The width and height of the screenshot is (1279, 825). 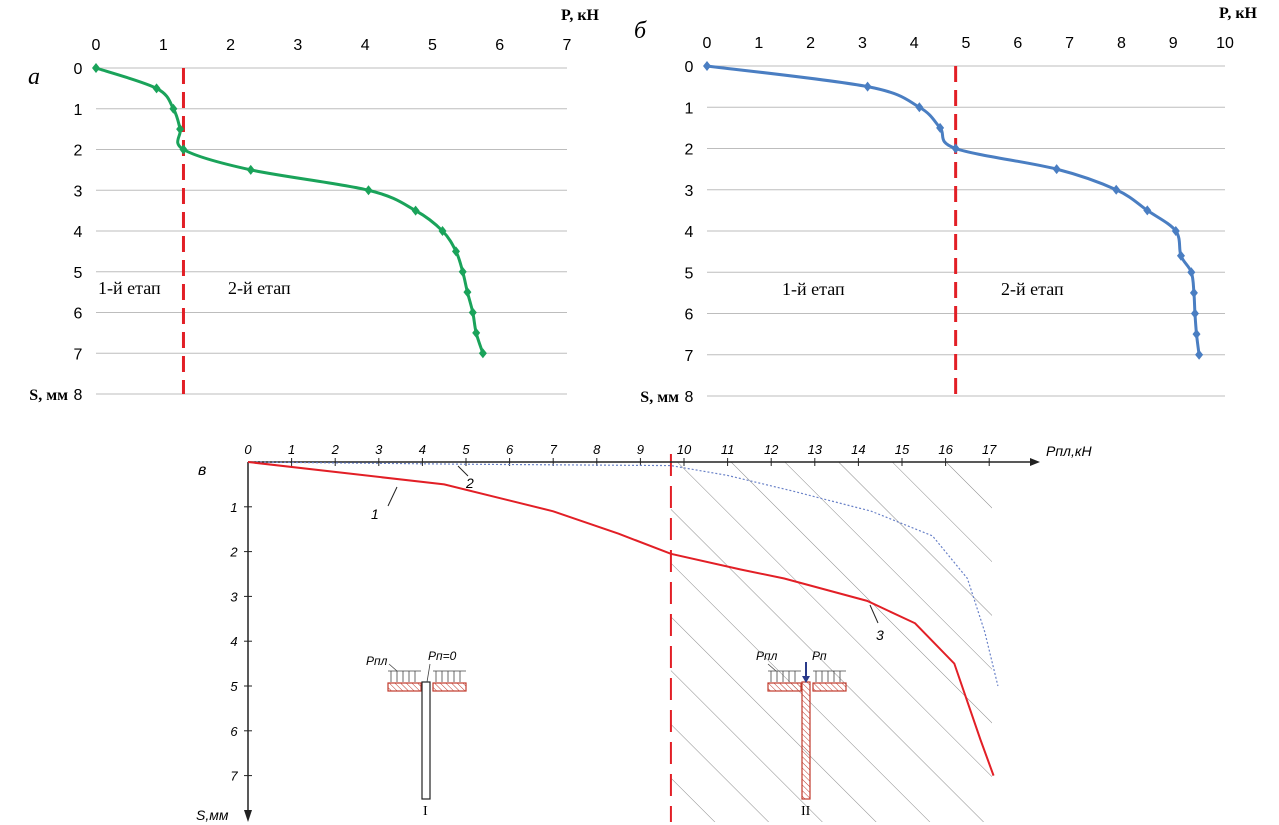 What do you see at coordinates (469, 483) in the screenshot?
I see `curve-2-label: 2` at bounding box center [469, 483].